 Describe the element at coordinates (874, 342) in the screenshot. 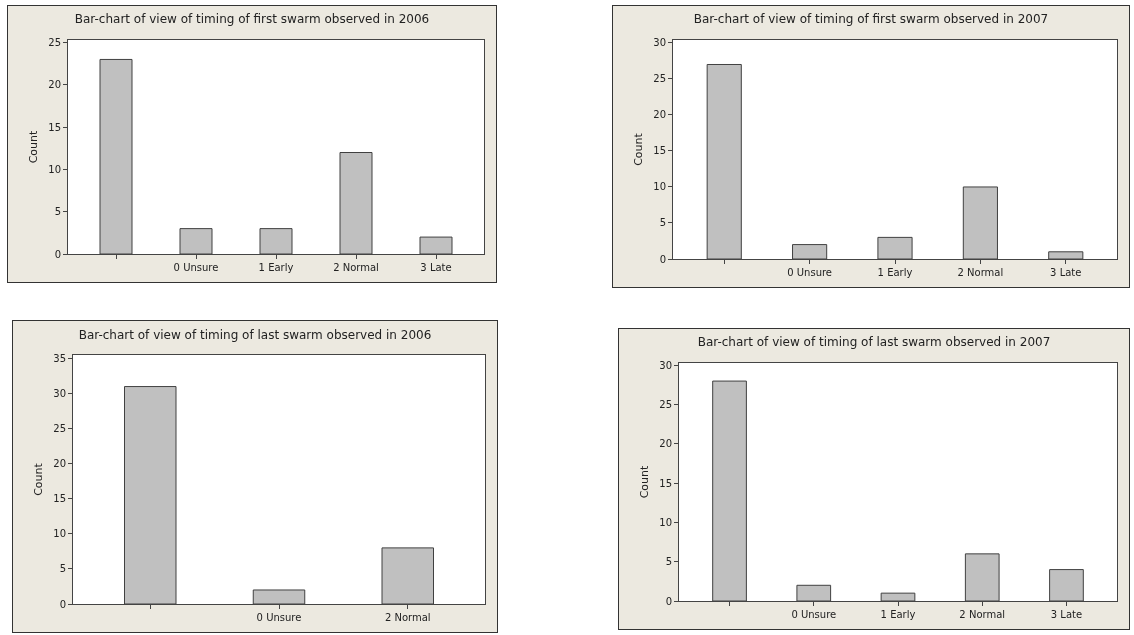

I see `chart-title: Bar-chart of view of timing of last swarm observed in 2007` at that location.